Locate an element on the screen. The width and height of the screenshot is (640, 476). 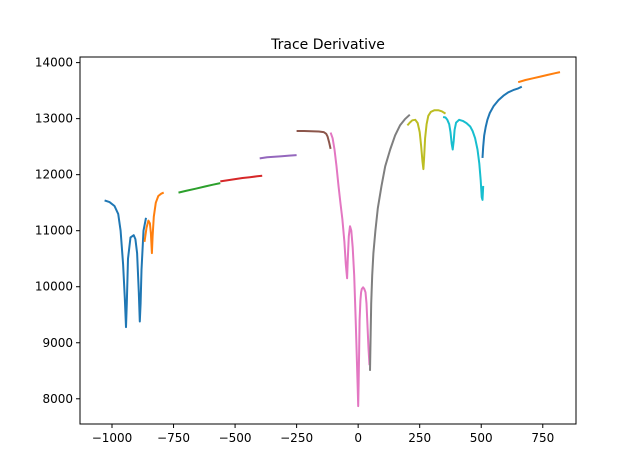
y-tick-label: 9000 is located at coordinates (57, 343).